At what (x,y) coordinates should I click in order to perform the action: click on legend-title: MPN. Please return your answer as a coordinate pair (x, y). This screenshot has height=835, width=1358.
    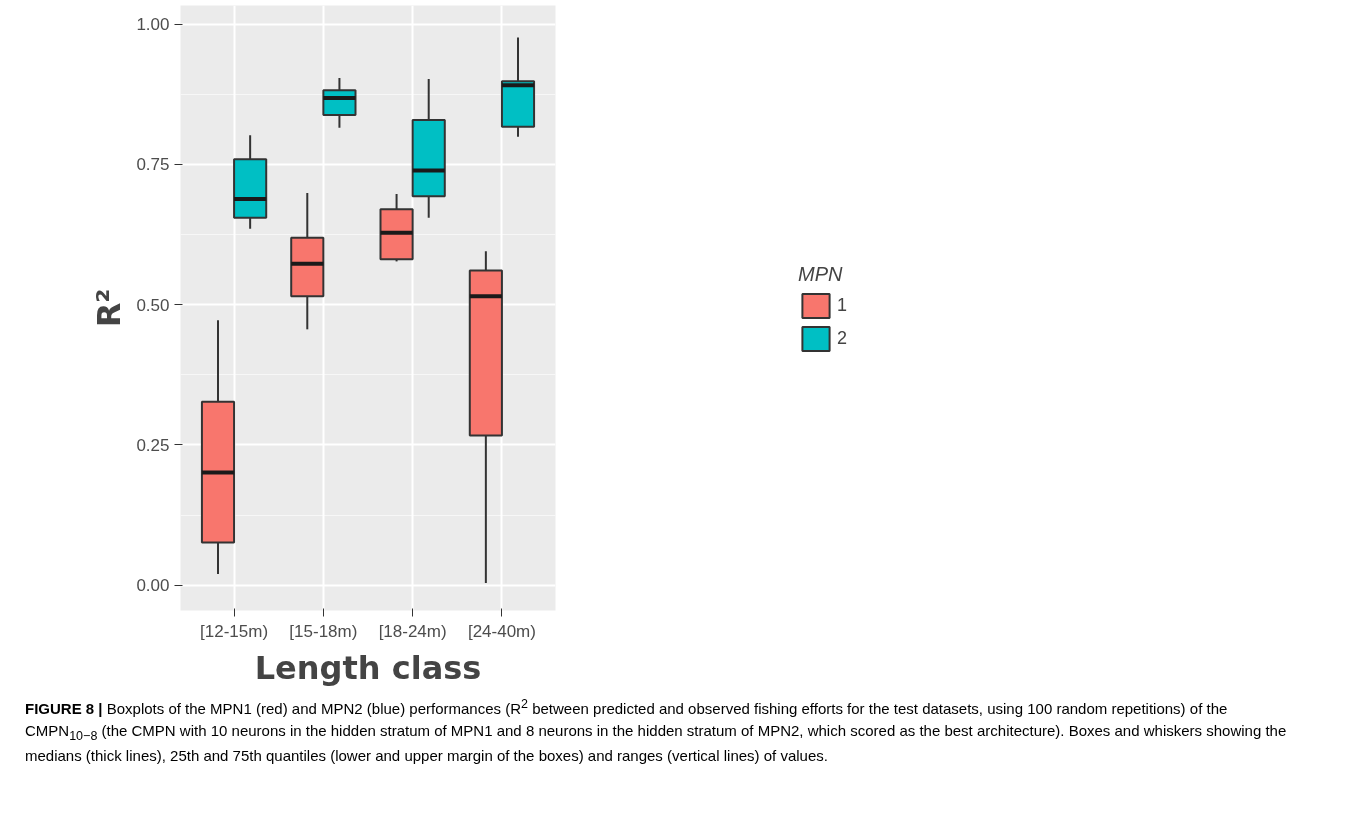
    Looking at the image, I should click on (821, 273).